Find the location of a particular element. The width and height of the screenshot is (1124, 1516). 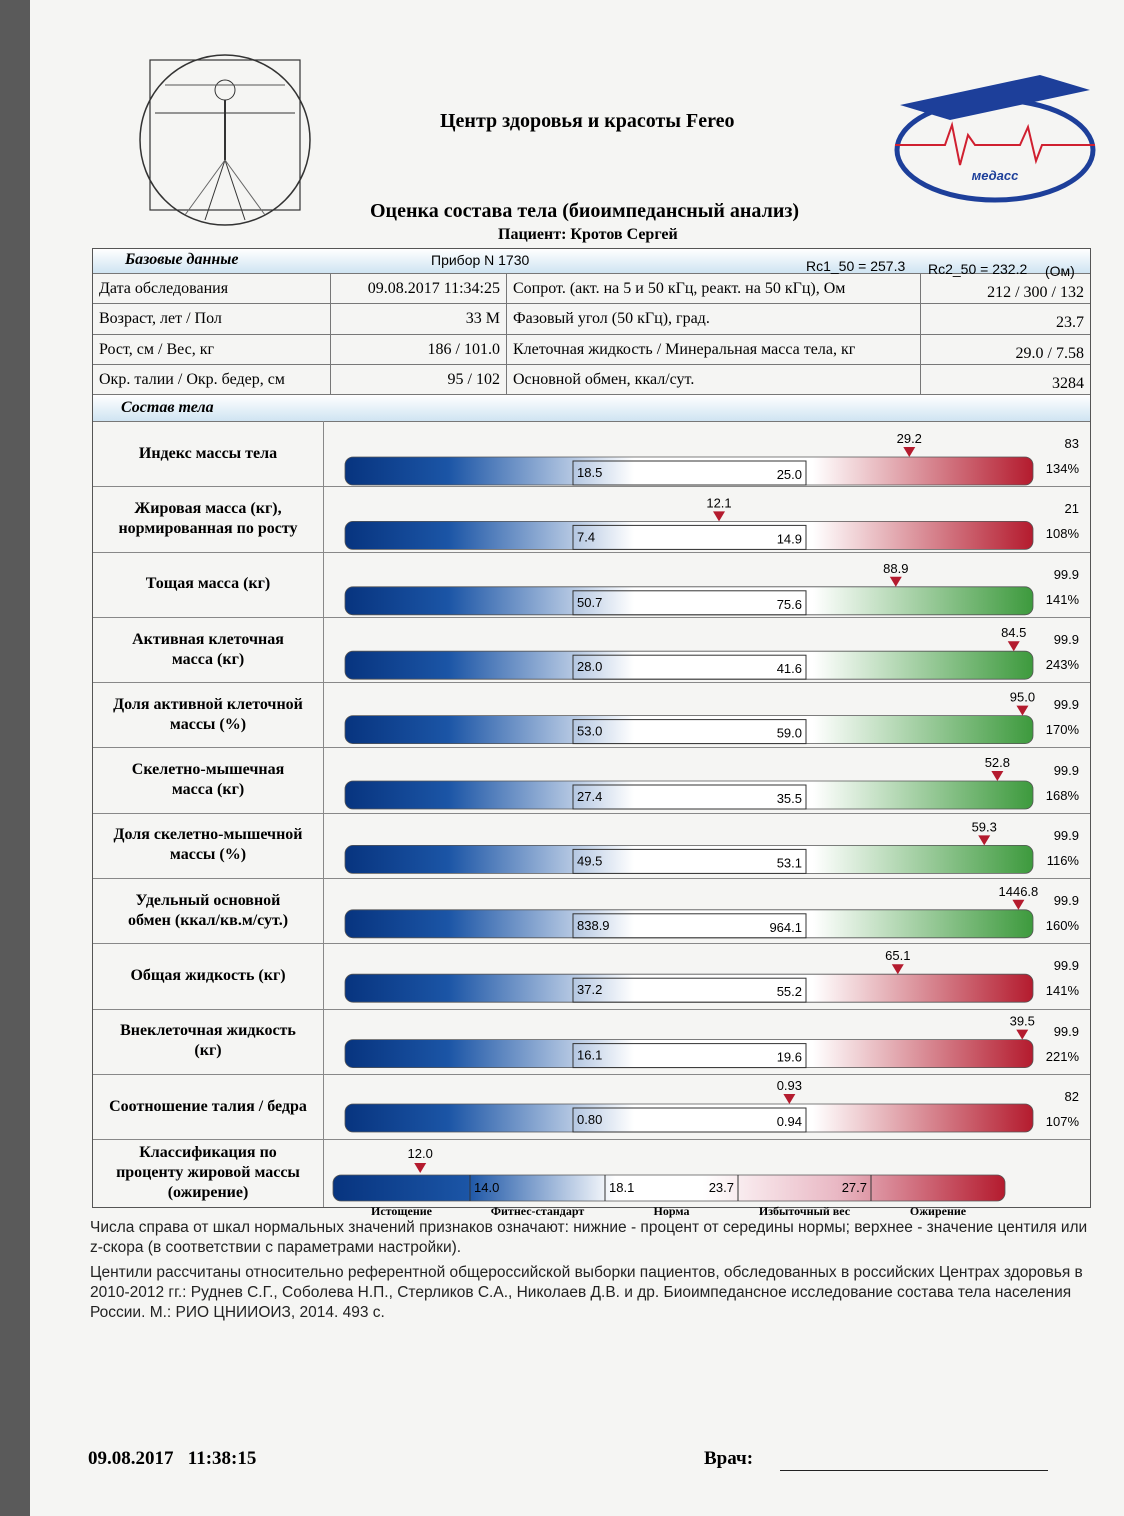

threshold-label: 23.7 is located at coordinates (721, 1187).